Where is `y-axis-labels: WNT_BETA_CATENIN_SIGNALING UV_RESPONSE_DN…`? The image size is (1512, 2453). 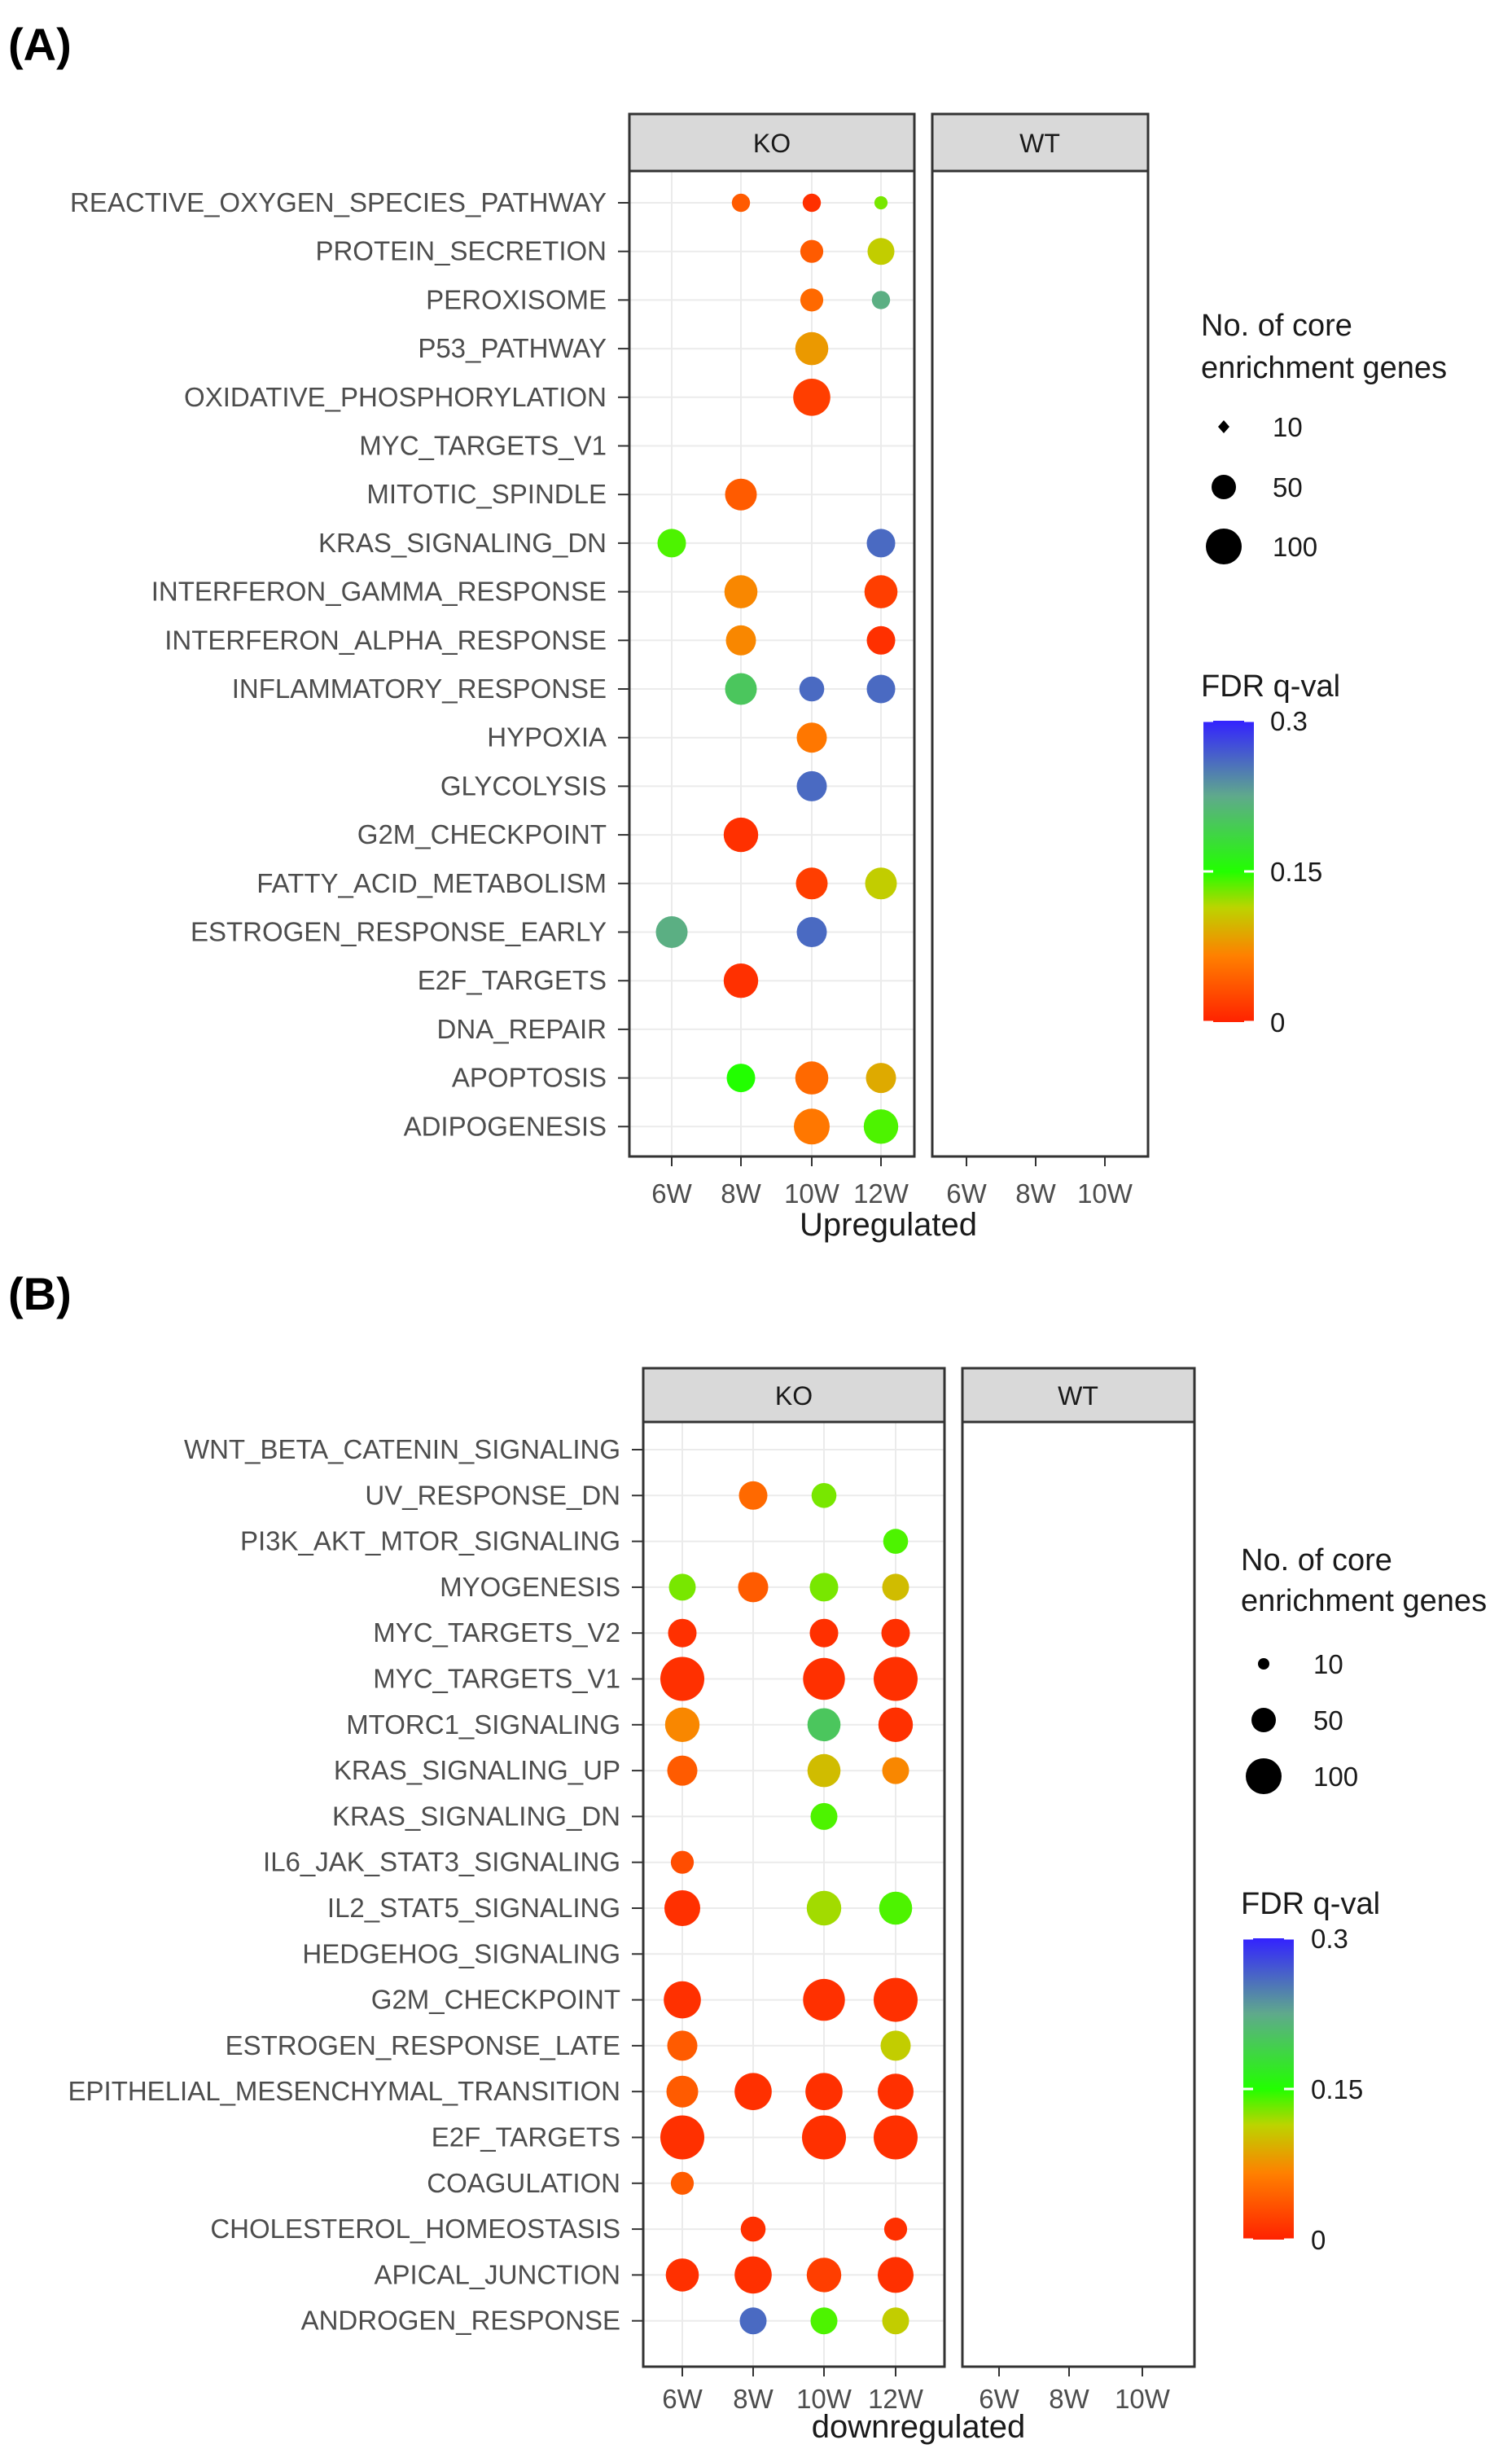
y-axis-labels: WNT_BETA_CATENIN_SIGNALING UV_RESPONSE_DN… is located at coordinates (355, 1885).